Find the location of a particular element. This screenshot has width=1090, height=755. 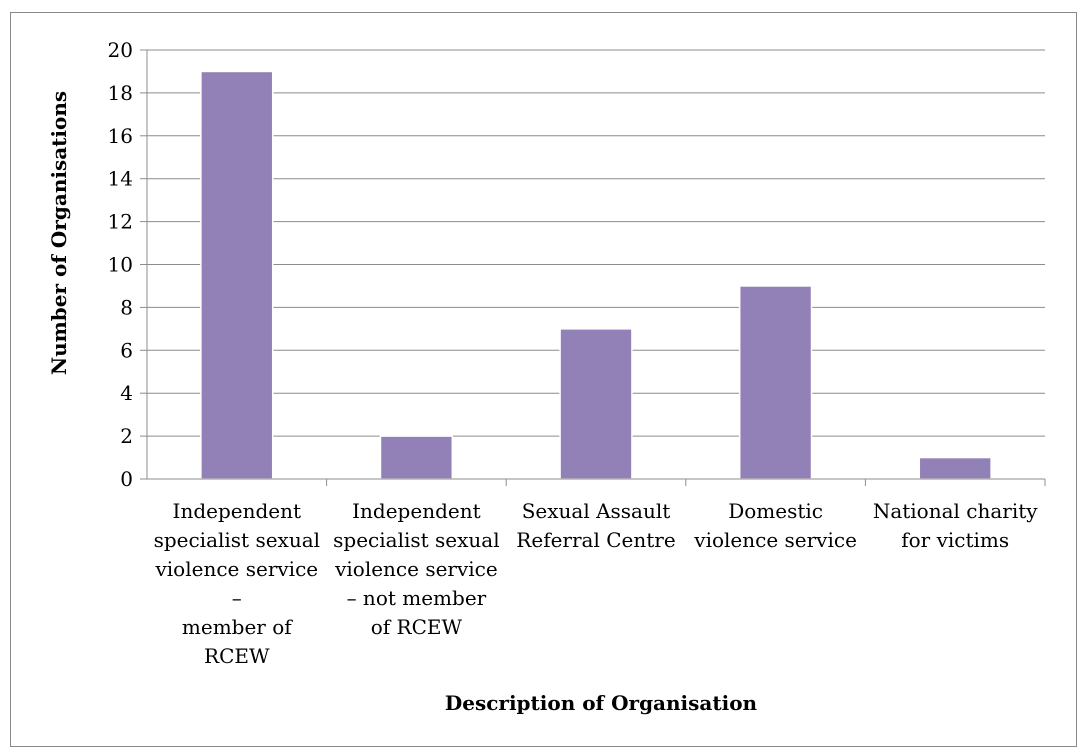

x-category-label: Domestic violence service is located at coordinates (775, 525).